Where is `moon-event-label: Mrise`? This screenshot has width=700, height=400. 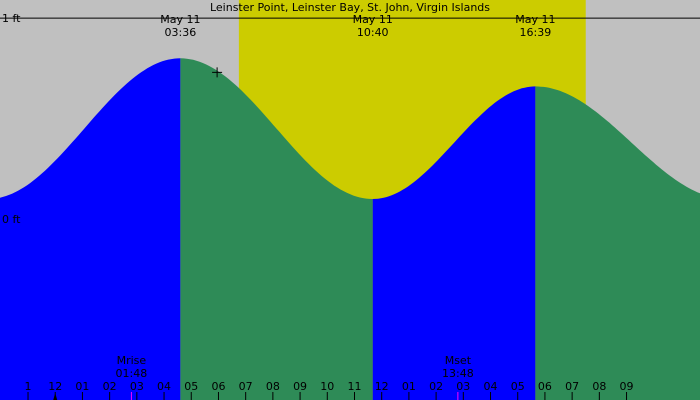
moon-event-label: Mrise is located at coordinates (132, 360).